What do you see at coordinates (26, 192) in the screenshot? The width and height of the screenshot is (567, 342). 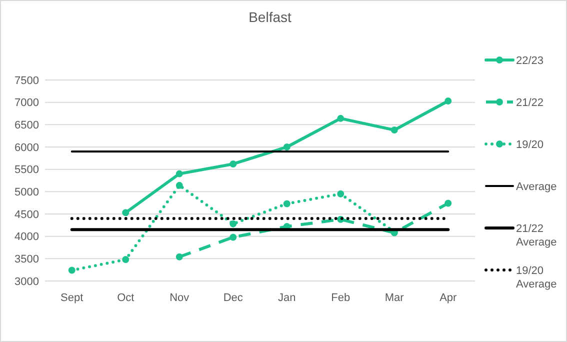 I see `y-tick-label: 5000` at bounding box center [26, 192].